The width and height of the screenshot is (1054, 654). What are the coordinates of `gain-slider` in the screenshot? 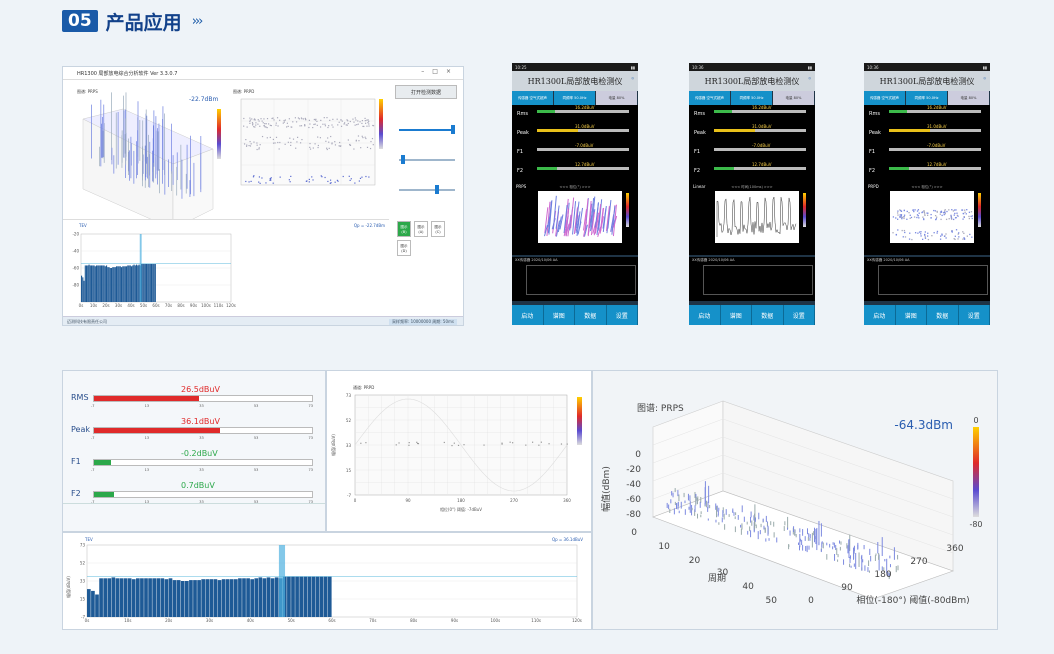 It's located at (427, 160).